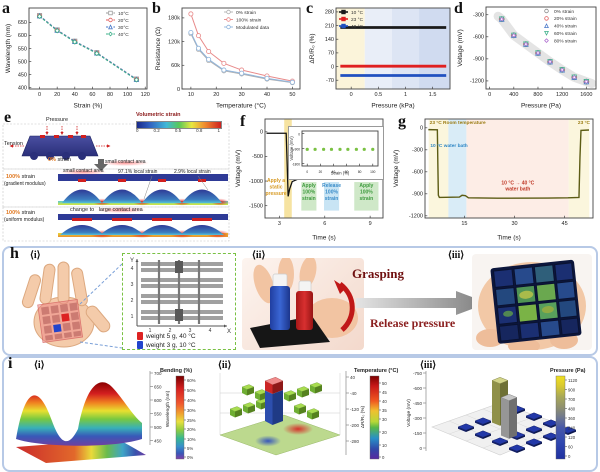 This screenshot has width=600, height=472. What do you see at coordinates (138, 172) in the screenshot?
I see `local-strain-97: 97.1% local strain` at bounding box center [138, 172].